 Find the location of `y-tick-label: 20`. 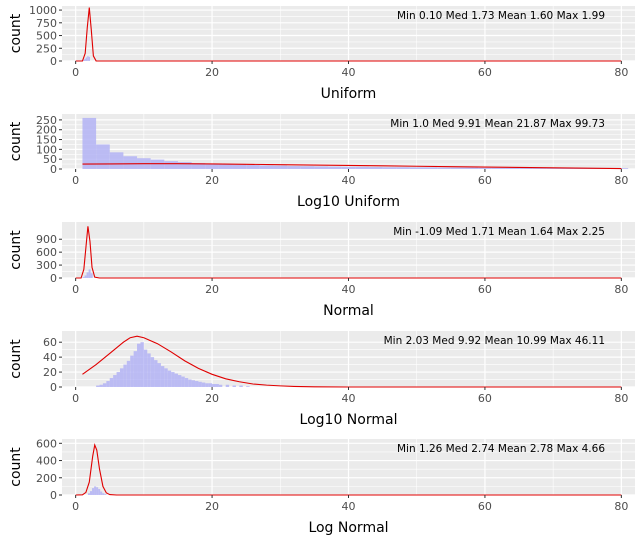

y-tick-label: 20 is located at coordinates (50, 372).